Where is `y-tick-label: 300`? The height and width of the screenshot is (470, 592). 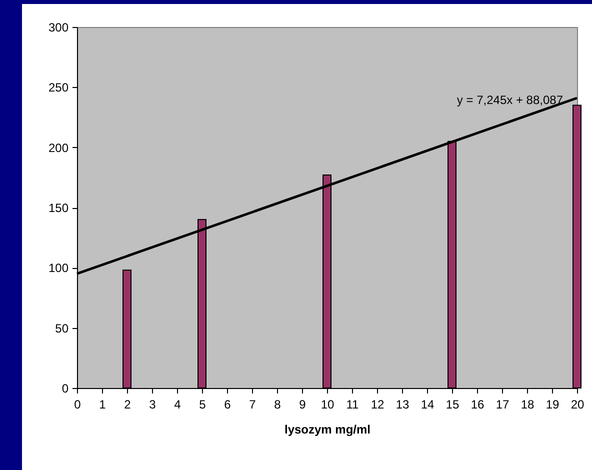 y-tick-label: 300 is located at coordinates (58, 27).